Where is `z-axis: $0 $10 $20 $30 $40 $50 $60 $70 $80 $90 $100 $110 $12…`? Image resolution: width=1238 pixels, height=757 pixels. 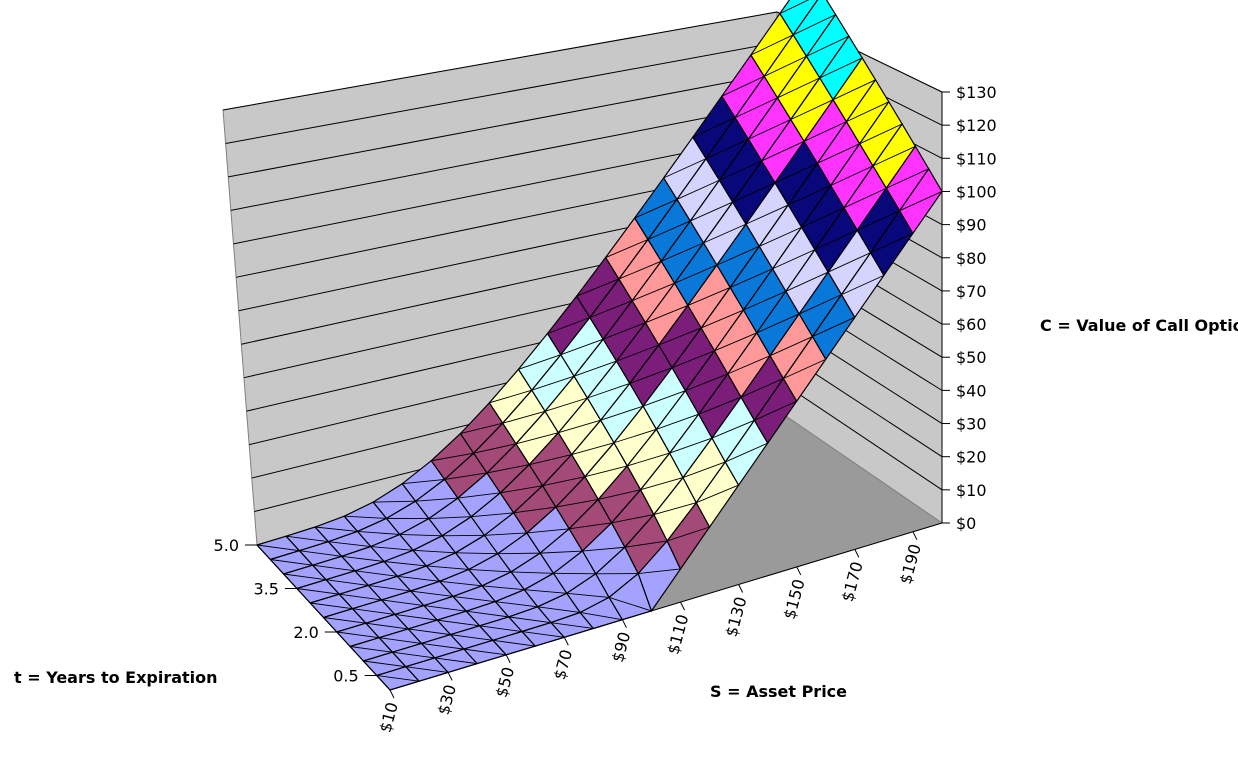
z-axis: $0 $10 $20 $30 $40 $50 $60 $70 $80 $90 $100 $110 $12… is located at coordinates (969, 308).